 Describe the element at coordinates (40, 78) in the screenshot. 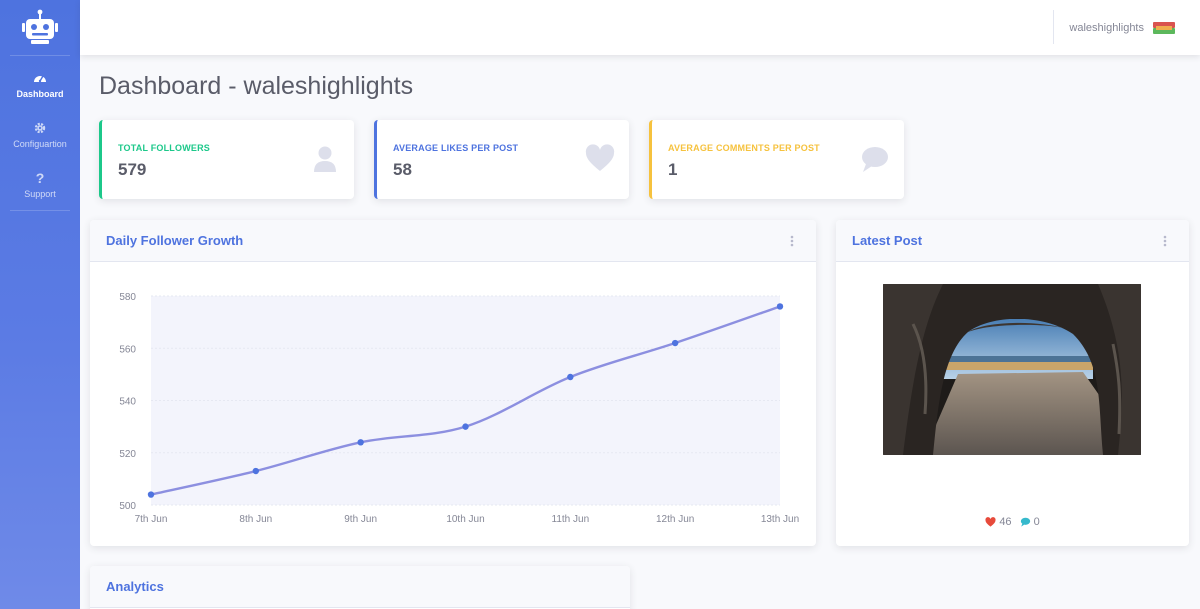

I see `dashboard-icon` at that location.